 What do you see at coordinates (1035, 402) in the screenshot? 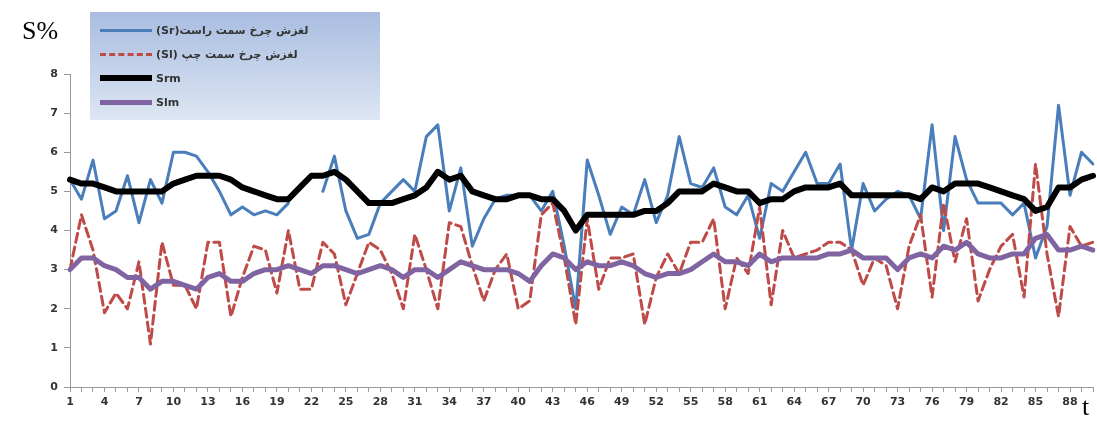
I see `x-tick-label: 85` at bounding box center [1035, 402].